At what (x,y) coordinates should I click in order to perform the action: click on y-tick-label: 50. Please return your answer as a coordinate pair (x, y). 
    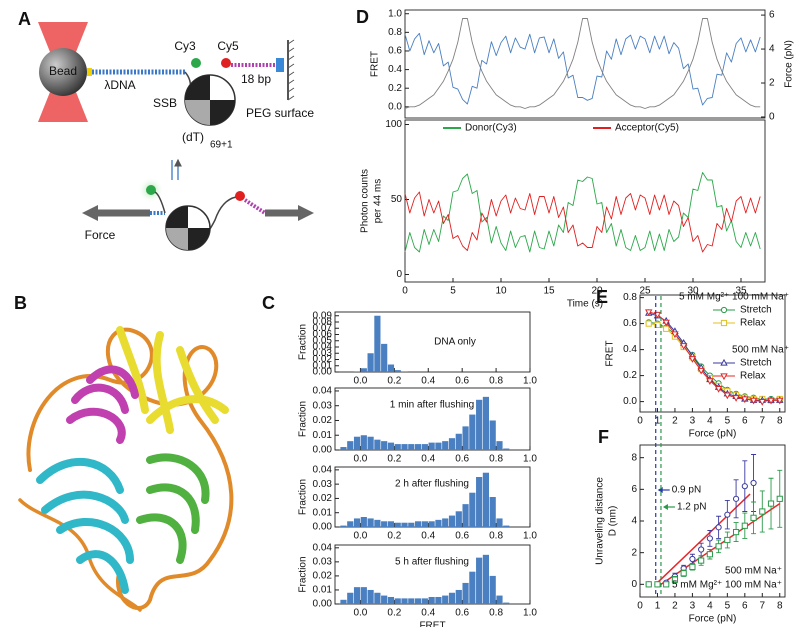
    Looking at the image, I should click on (397, 199).